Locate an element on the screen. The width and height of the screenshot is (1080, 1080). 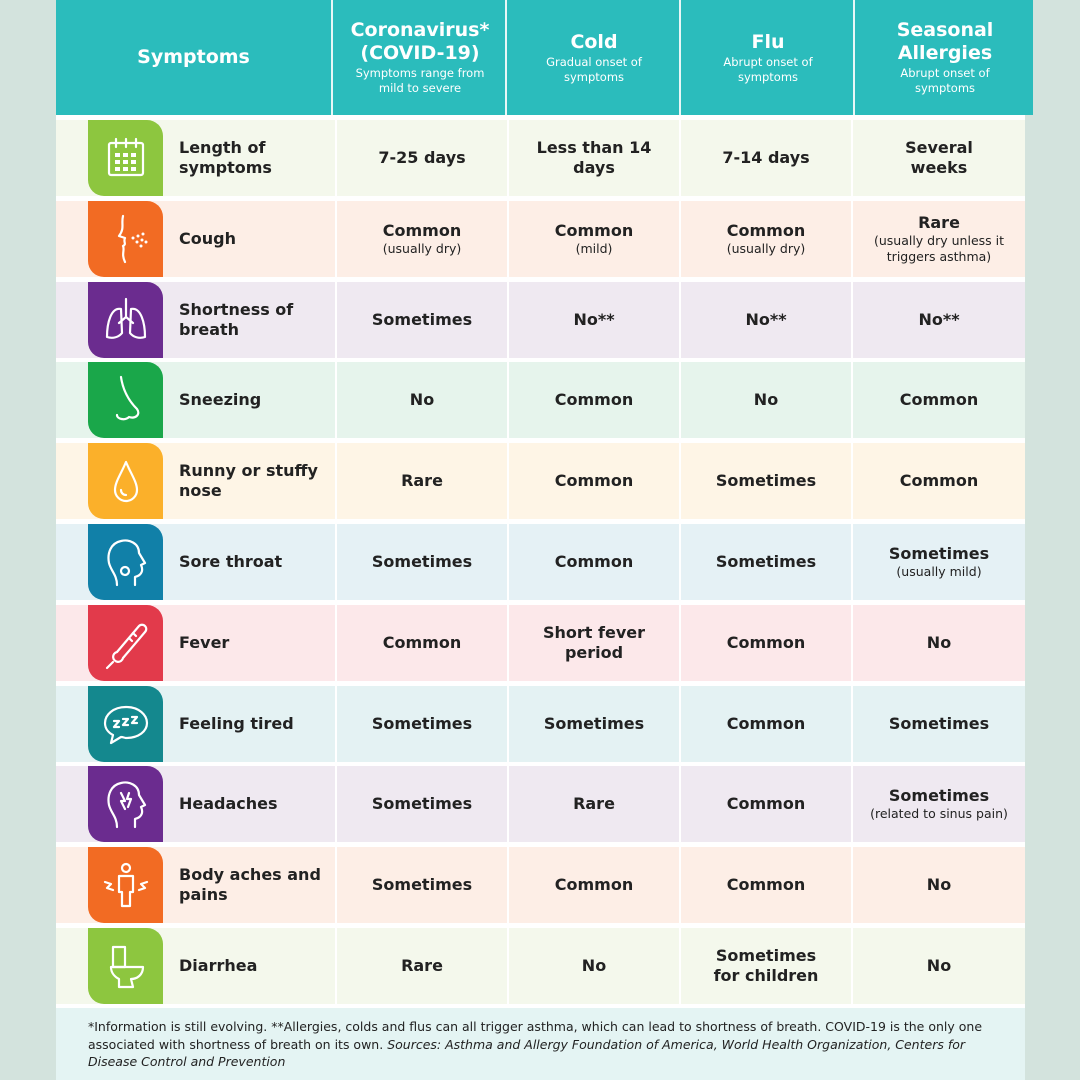
value-text: Sometimes for children is located at coordinates (766, 965).